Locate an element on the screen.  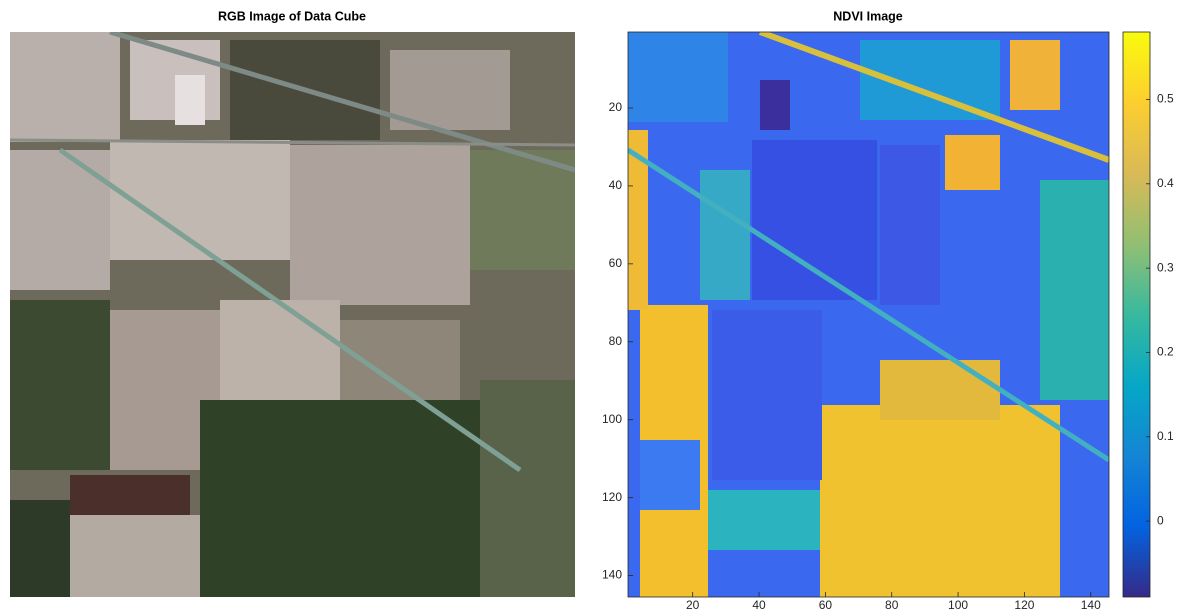
y-tick-label: 40 is located at coordinates (616, 185).